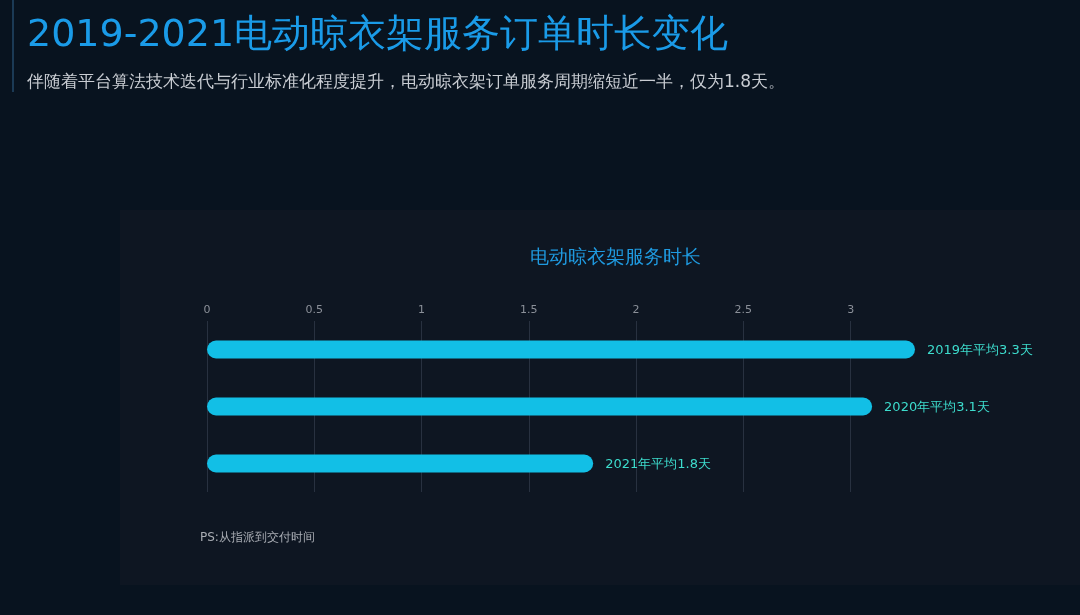  What do you see at coordinates (937, 406) in the screenshot?
I see `data-label: 2020年平均3.1天` at bounding box center [937, 406].